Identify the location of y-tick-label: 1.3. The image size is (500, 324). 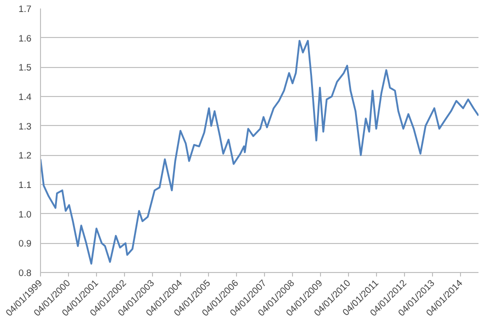
(25, 126).